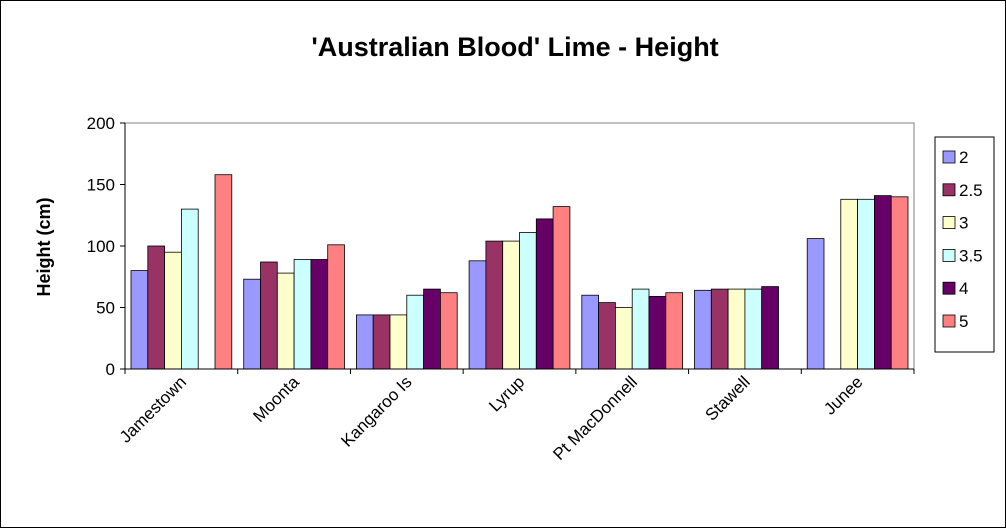  I want to click on y-tick-label: 200, so click(101, 123).